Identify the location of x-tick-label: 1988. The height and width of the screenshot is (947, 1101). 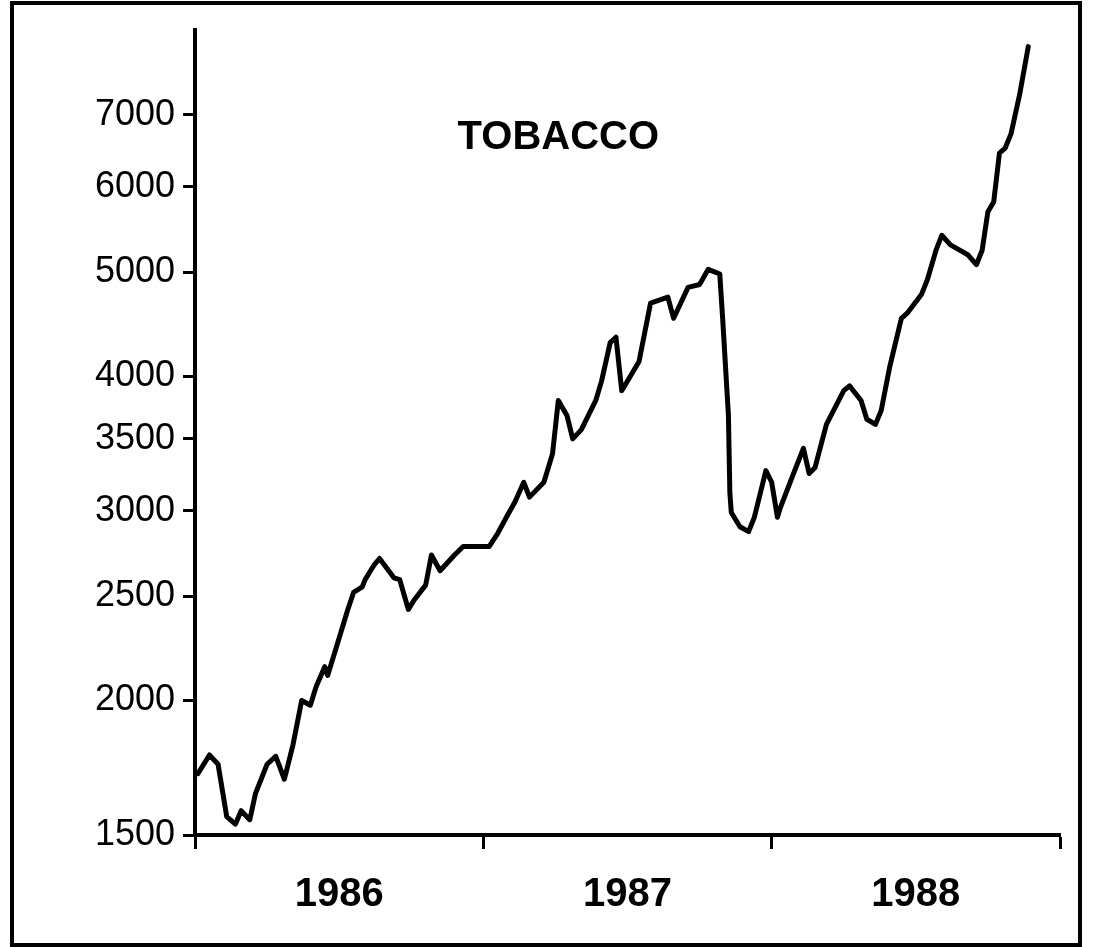
(916, 892).